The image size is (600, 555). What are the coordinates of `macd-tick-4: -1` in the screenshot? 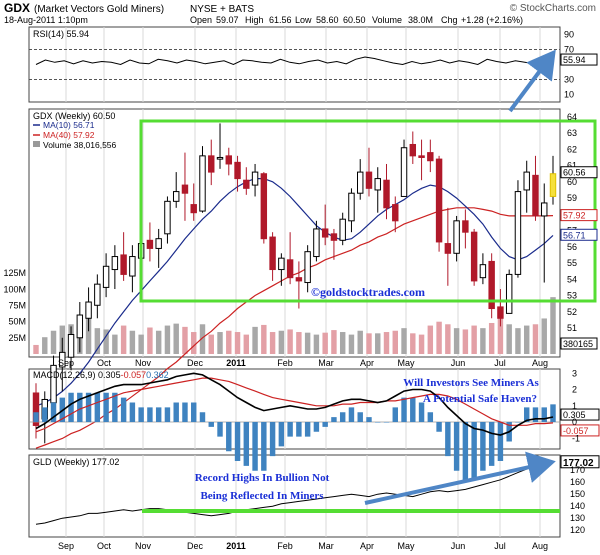 It's located at (576, 438).